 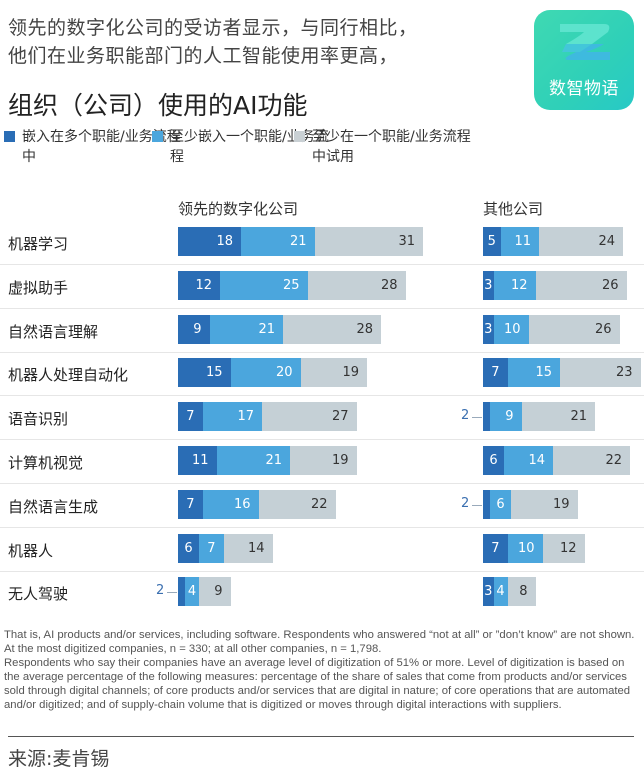 What do you see at coordinates (606, 241) in the screenshot?
I see `data-label: 24` at bounding box center [606, 241].